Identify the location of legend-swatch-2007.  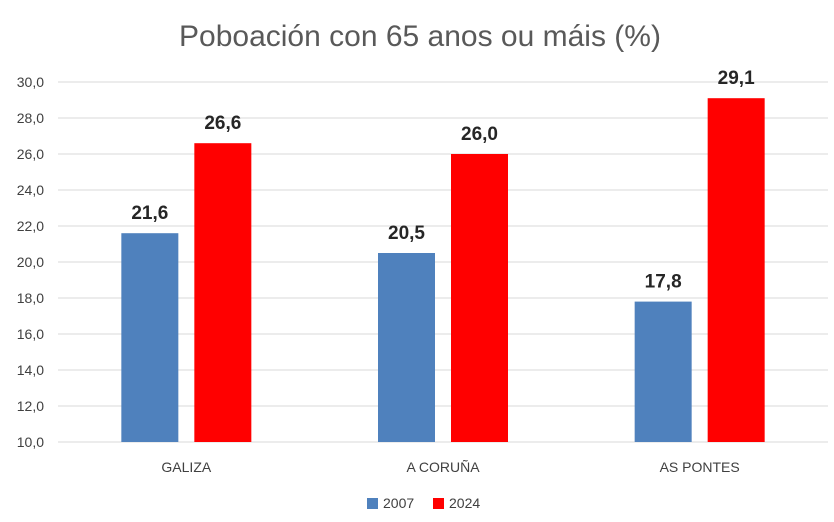
(372, 503).